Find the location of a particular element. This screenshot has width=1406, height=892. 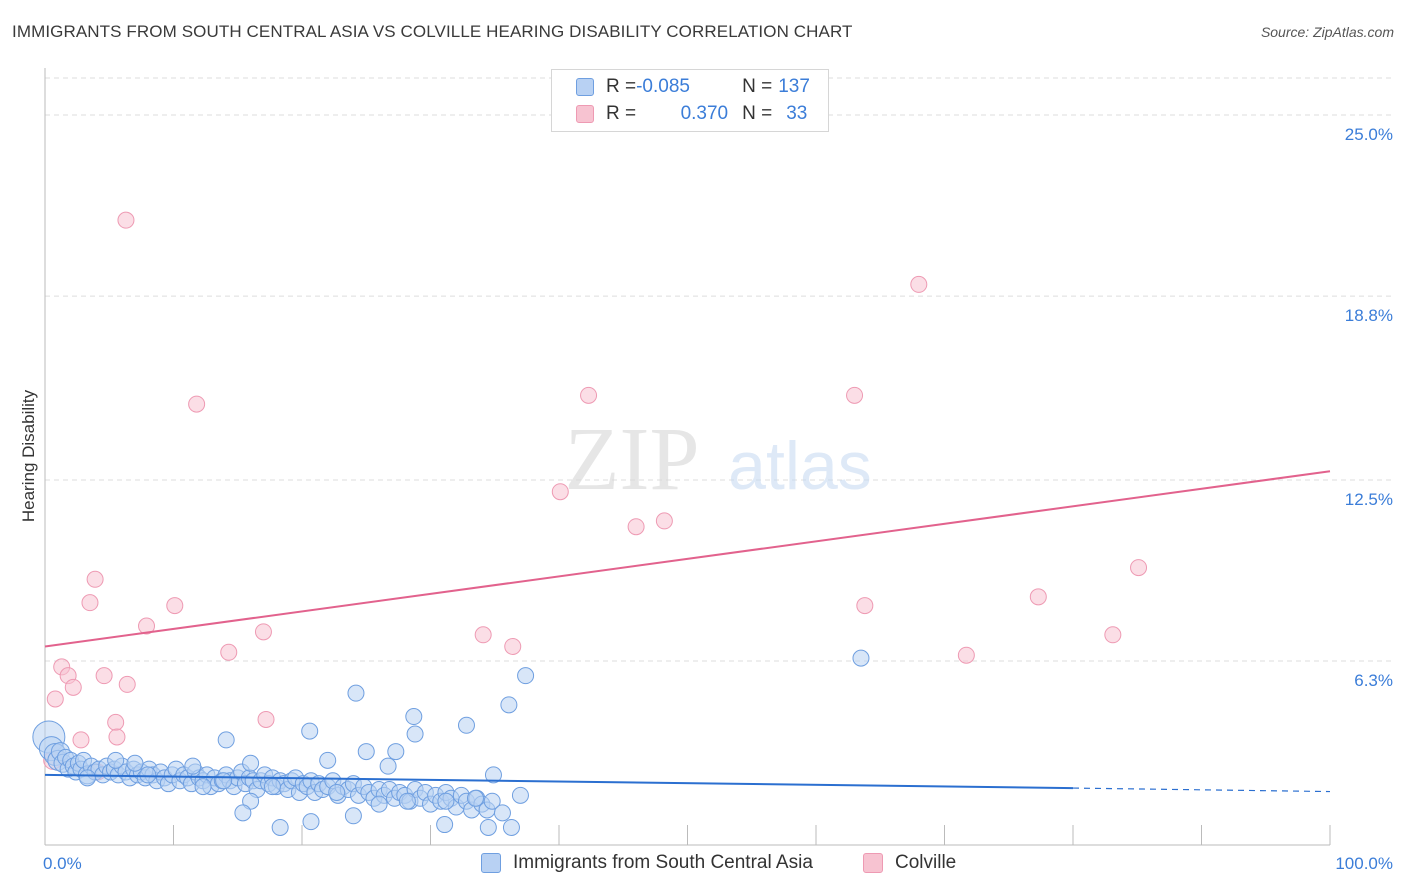

legend-item-colville: Colville is located at coordinates (909, 863).